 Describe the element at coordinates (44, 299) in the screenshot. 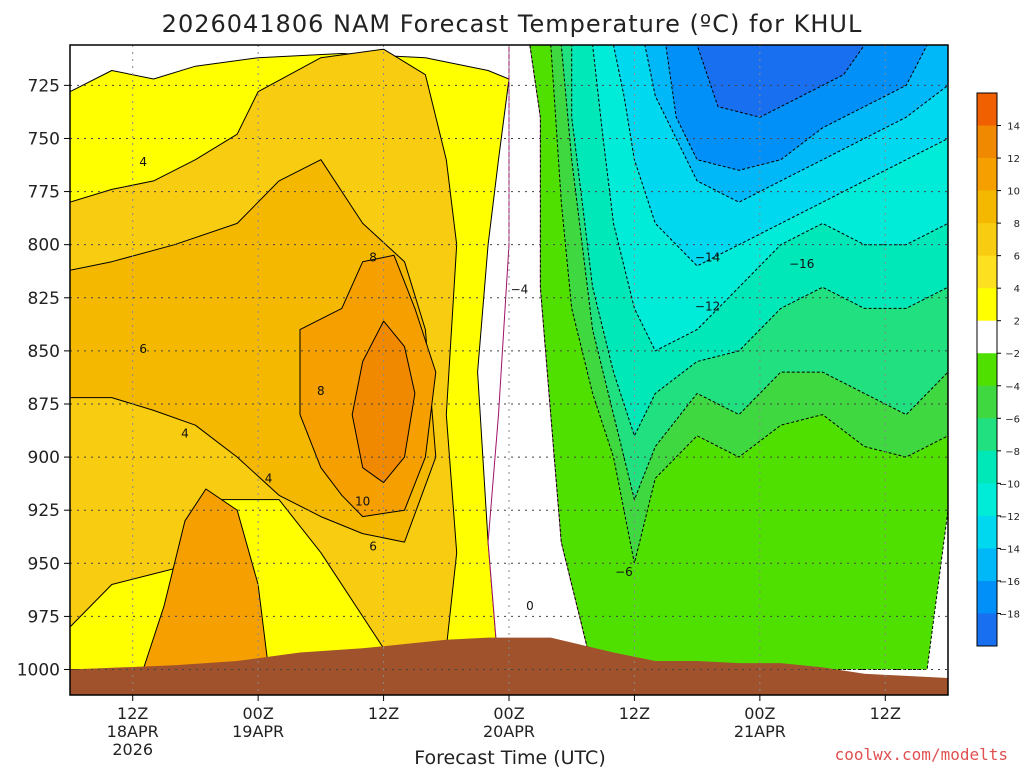

I see `y-tick-label: 825` at that location.